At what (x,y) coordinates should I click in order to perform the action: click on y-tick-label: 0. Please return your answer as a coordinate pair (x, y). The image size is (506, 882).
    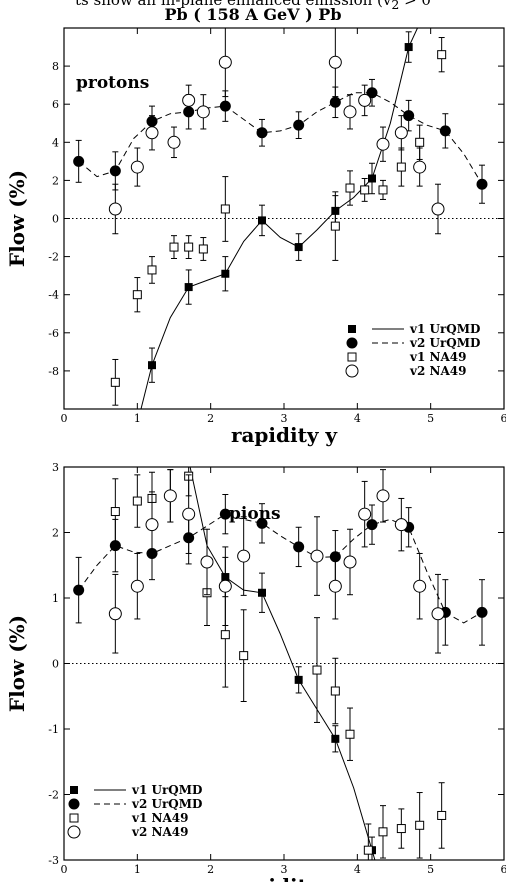
    Looking at the image, I should click on (55, 664).